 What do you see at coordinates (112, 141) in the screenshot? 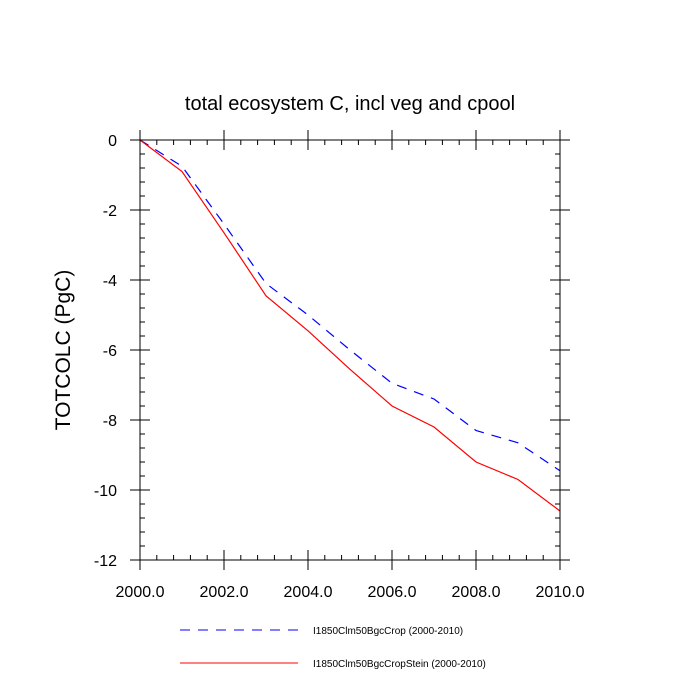
I see `y-tick-label: 0` at bounding box center [112, 141].